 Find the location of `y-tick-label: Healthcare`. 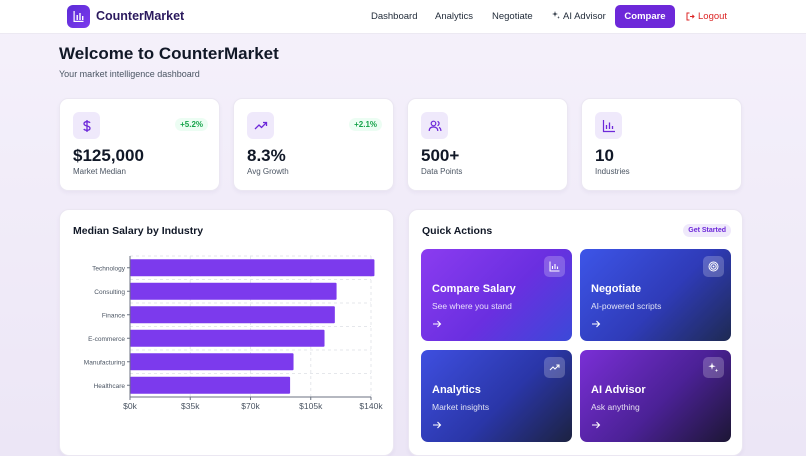

y-tick-label: Healthcare is located at coordinates (110, 386).